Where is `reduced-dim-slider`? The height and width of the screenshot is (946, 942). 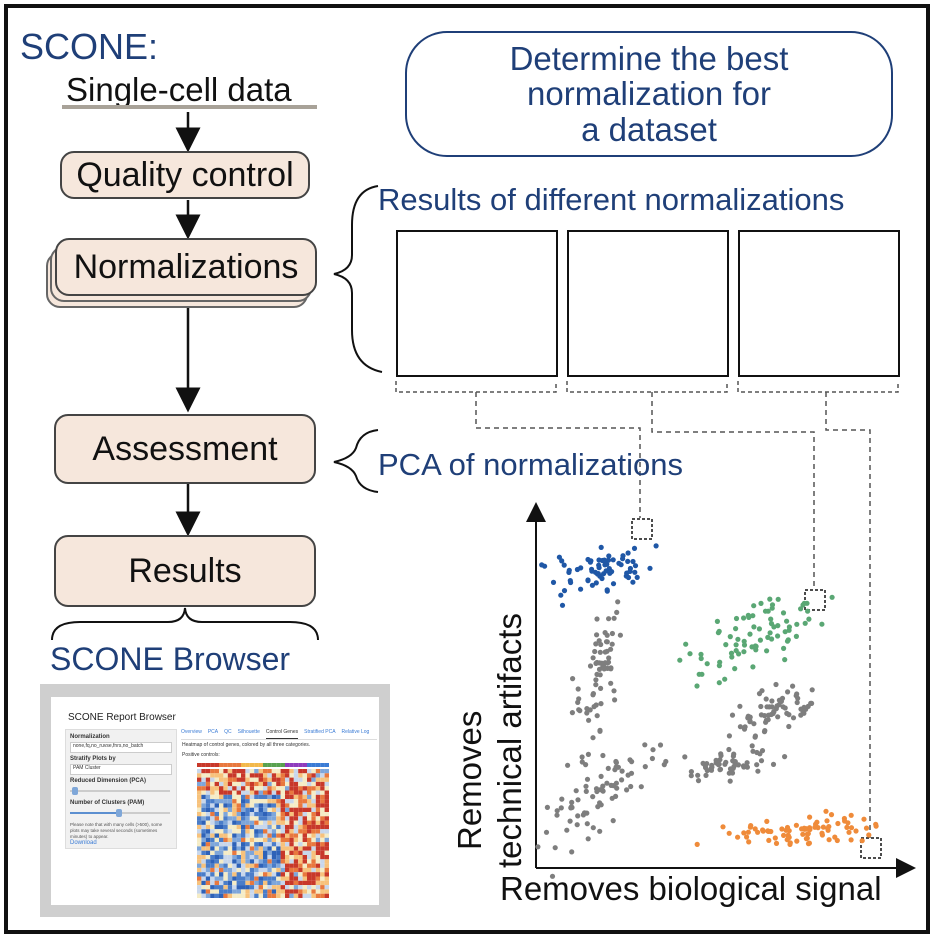 reduced-dim-slider is located at coordinates (120, 791).